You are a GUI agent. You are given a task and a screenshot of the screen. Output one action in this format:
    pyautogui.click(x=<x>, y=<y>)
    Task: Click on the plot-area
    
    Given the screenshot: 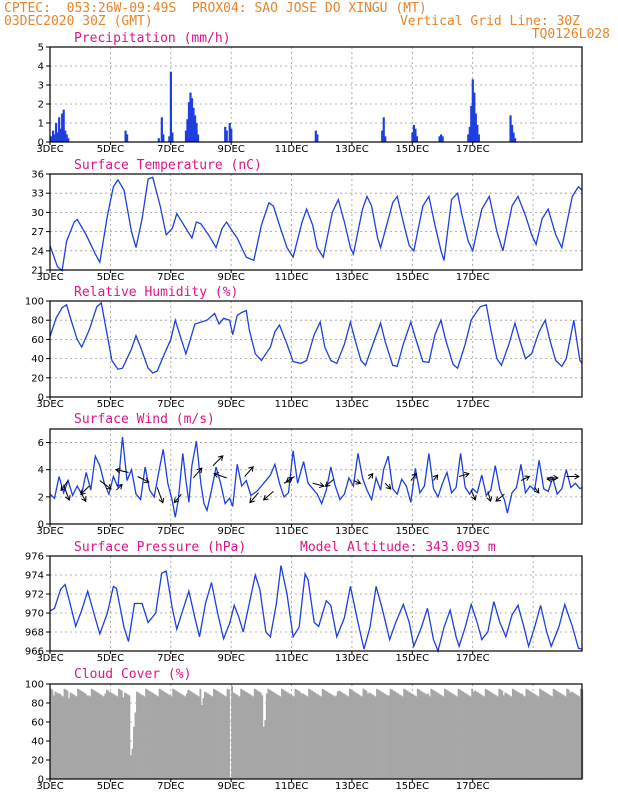 What is the action you would take?
    pyautogui.click(x=316, y=349)
    